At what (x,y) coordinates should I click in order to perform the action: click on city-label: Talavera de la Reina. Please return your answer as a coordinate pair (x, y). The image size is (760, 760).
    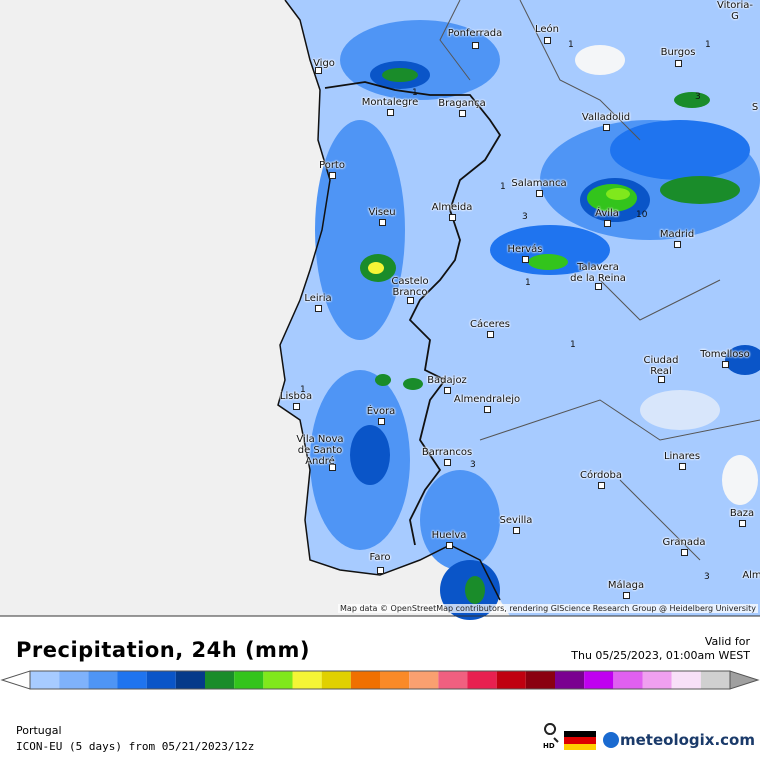
    Looking at the image, I should click on (598, 273).